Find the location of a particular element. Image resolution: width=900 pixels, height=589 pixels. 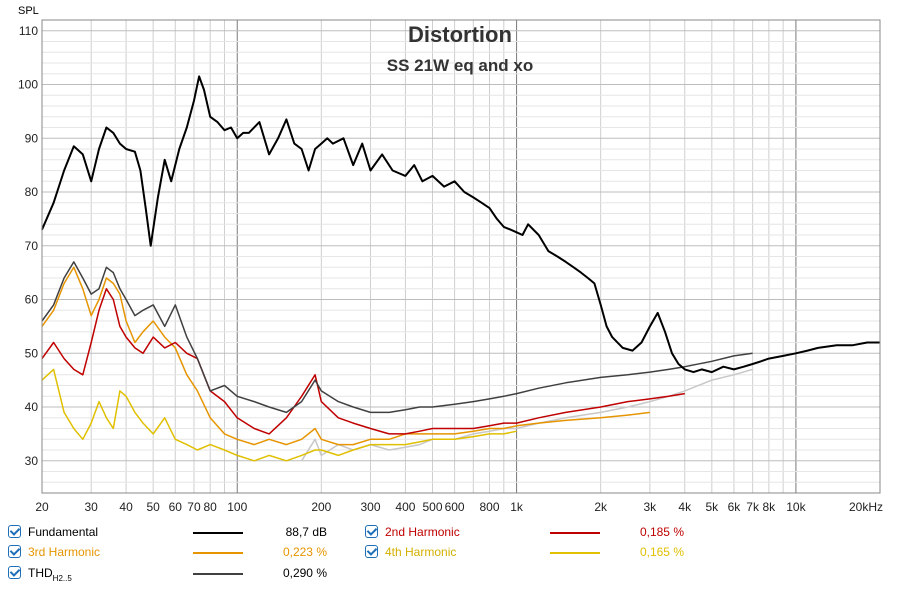

x-tick-label: 500 is located at coordinates (432, 507).